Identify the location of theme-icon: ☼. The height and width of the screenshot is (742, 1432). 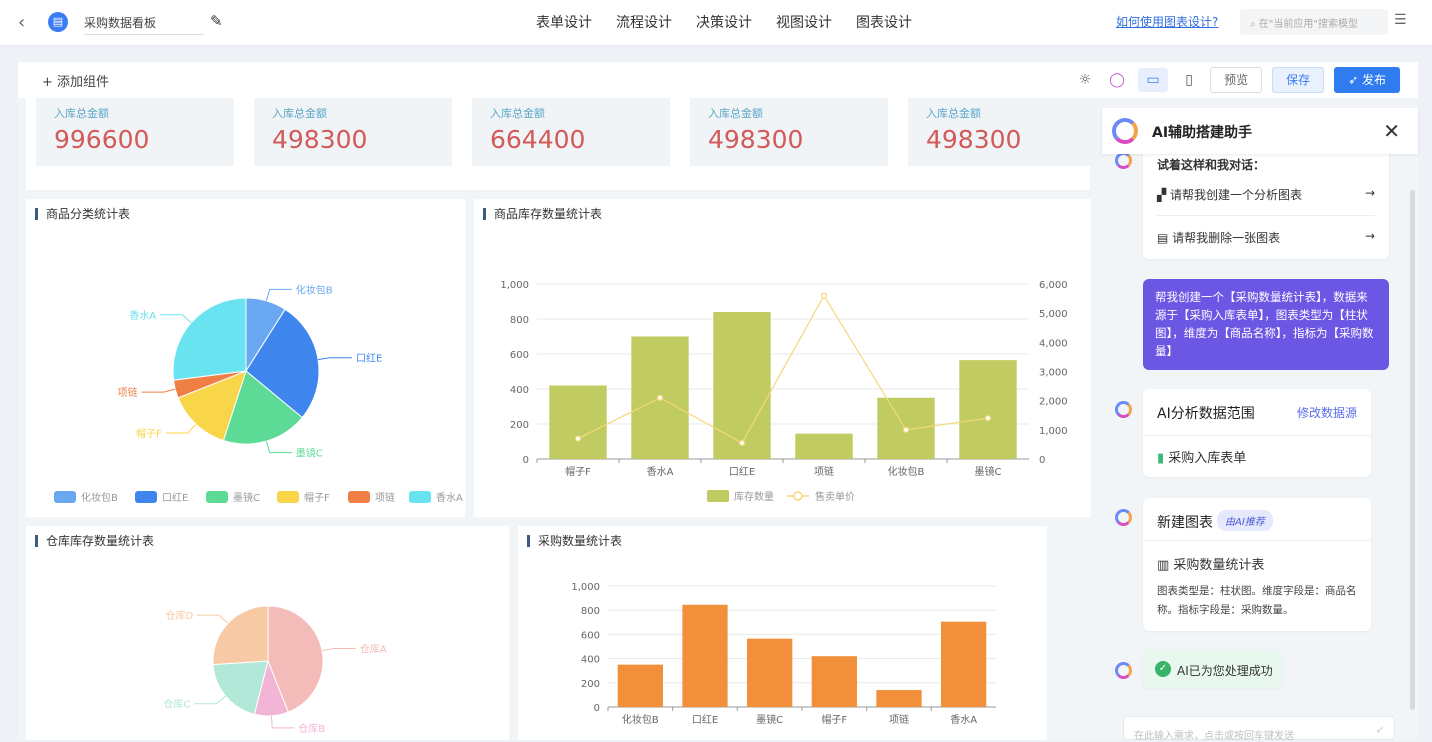
(1085, 80).